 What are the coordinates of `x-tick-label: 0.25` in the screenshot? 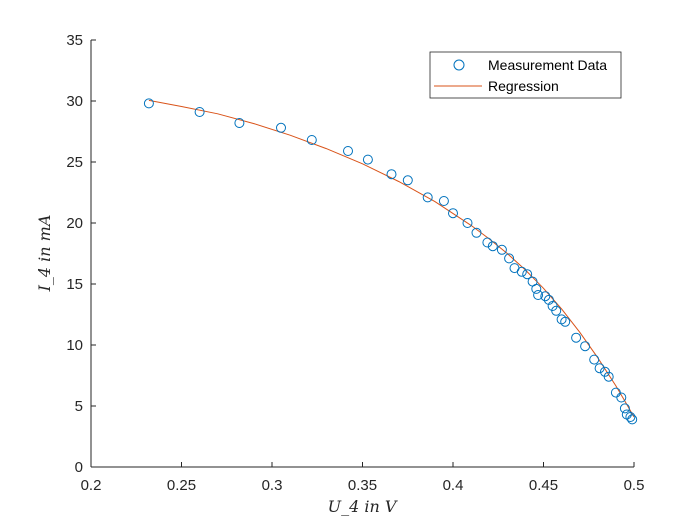 It's located at (181, 485).